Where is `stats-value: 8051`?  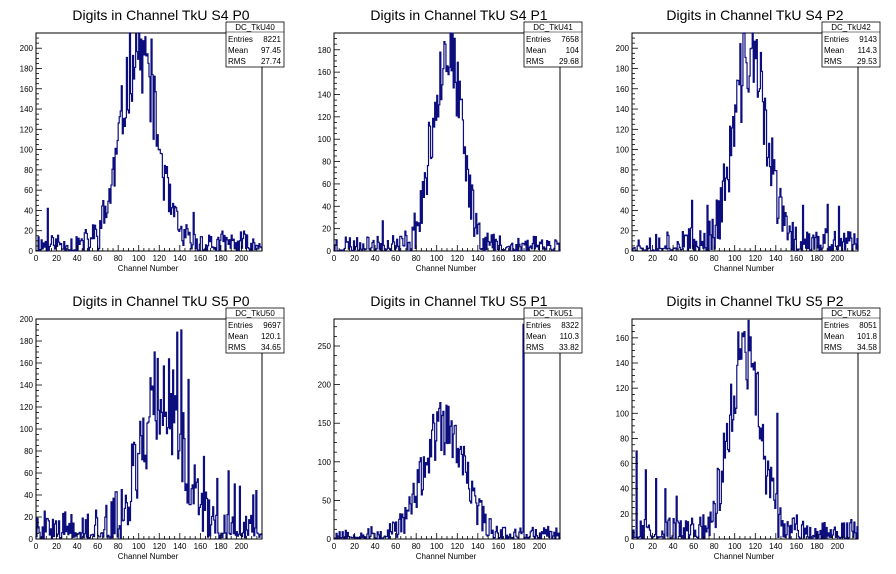
stats-value: 8051 is located at coordinates (868, 325).